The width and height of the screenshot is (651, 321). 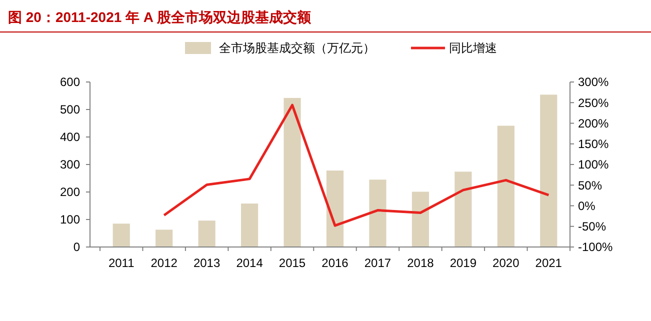 What do you see at coordinates (594, 82) in the screenshot?
I see `y2-tick-label: 300%` at bounding box center [594, 82].